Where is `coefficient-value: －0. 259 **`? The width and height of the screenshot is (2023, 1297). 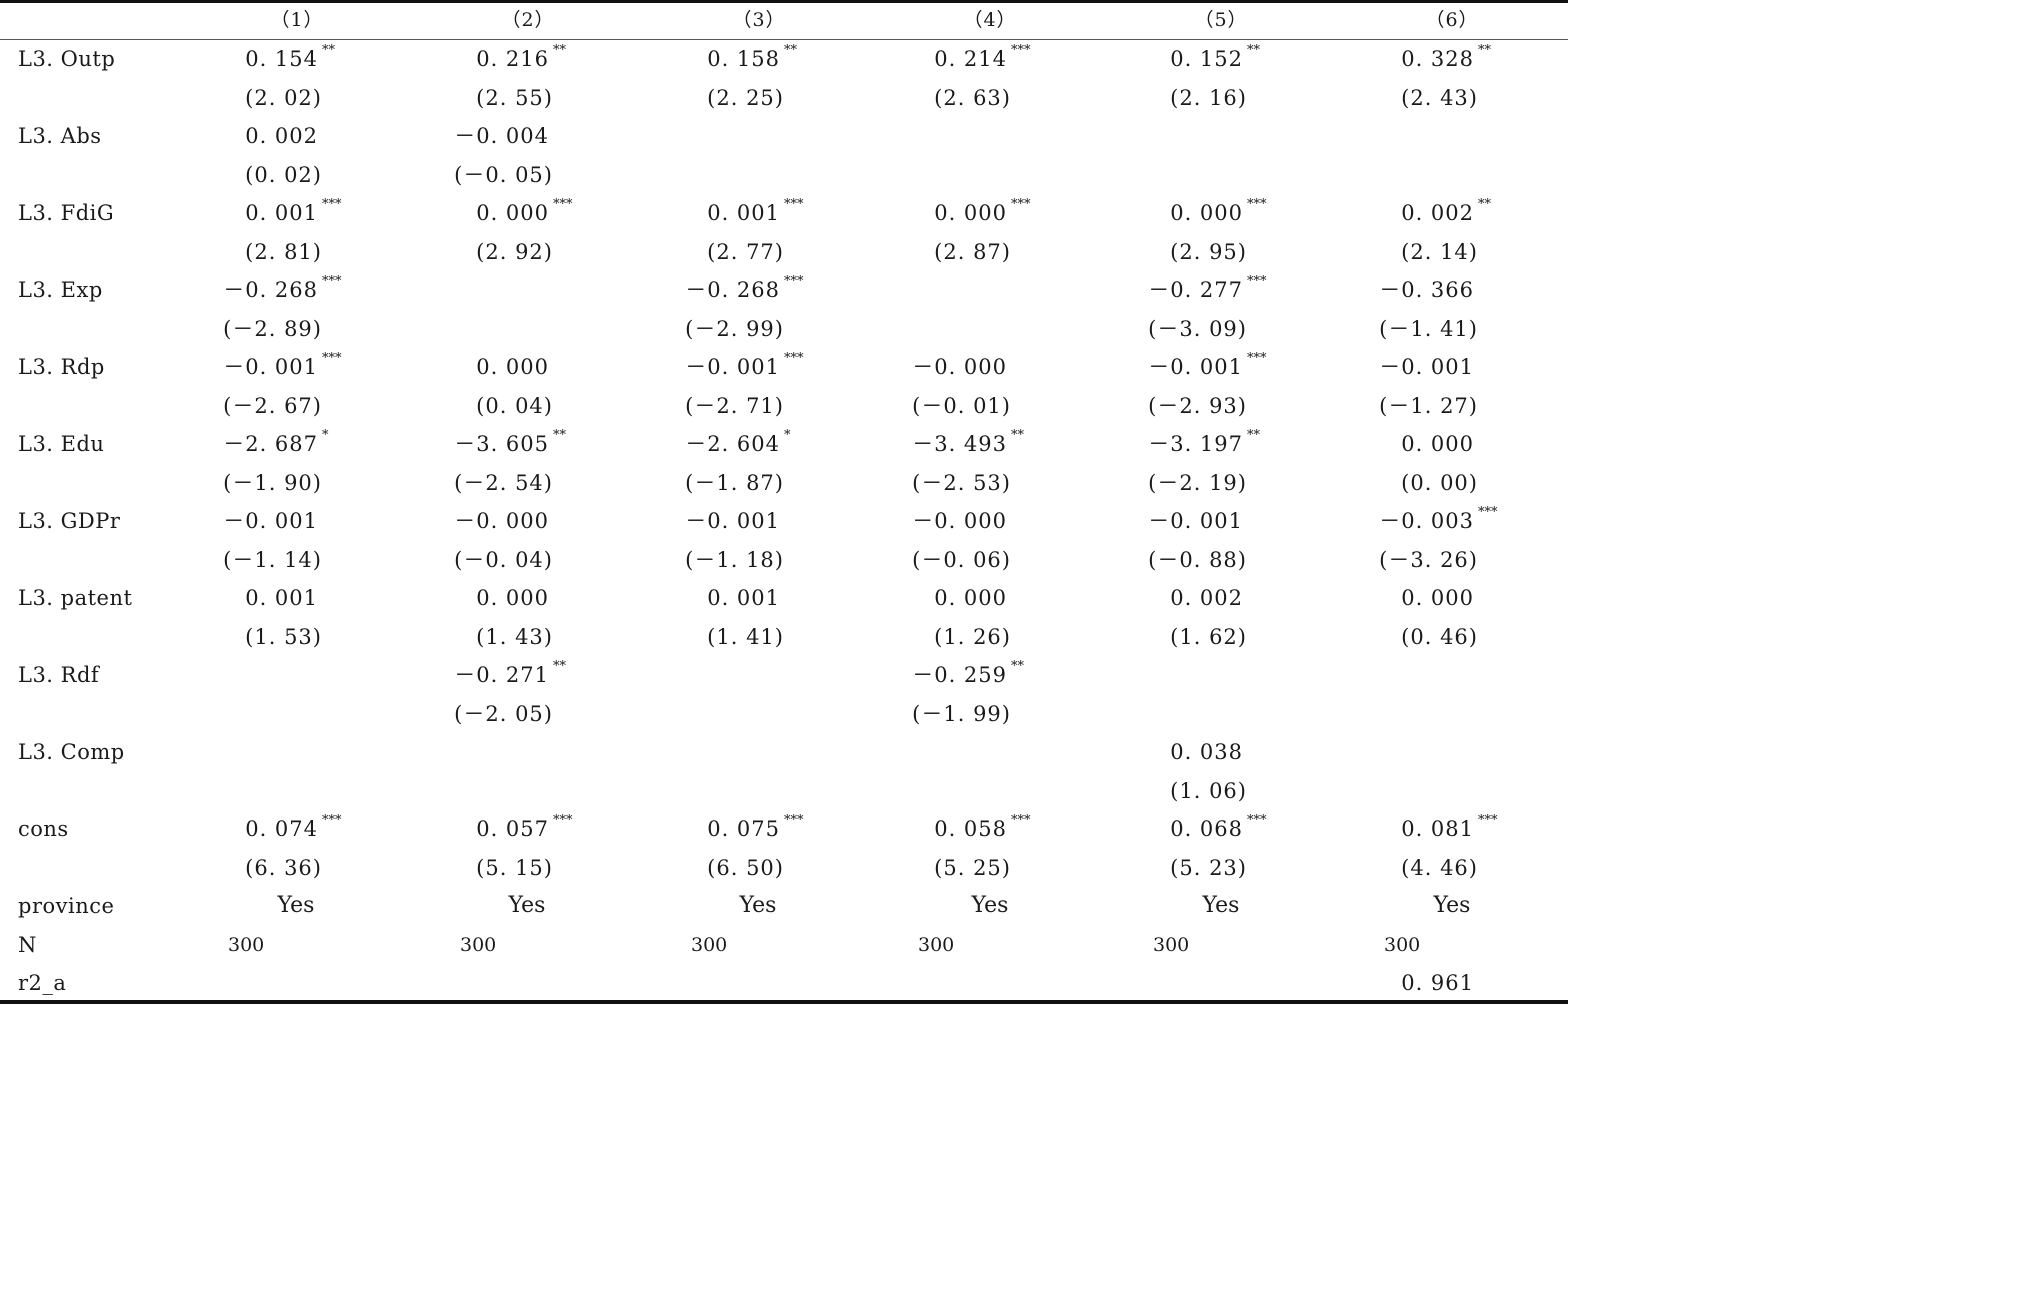
coefficient-value: －0. 259 ** is located at coordinates (968, 675).